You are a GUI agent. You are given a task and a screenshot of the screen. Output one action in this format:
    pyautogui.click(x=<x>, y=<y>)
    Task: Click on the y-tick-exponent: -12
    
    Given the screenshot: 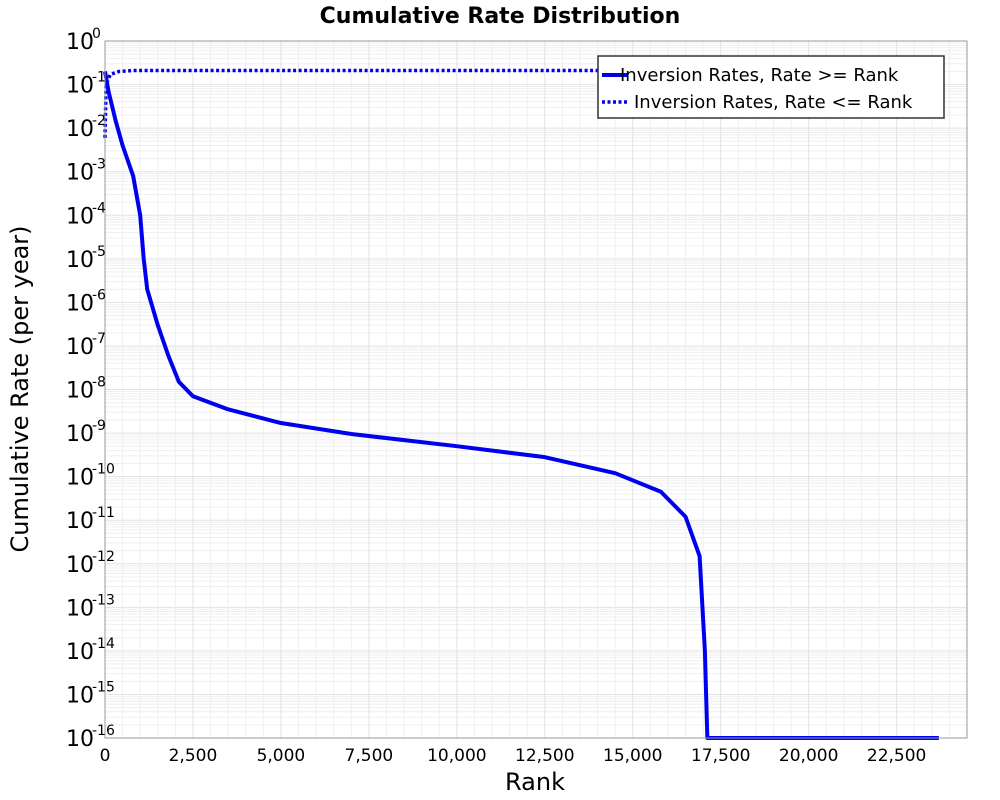 What is the action you would take?
    pyautogui.click(x=103, y=557)
    